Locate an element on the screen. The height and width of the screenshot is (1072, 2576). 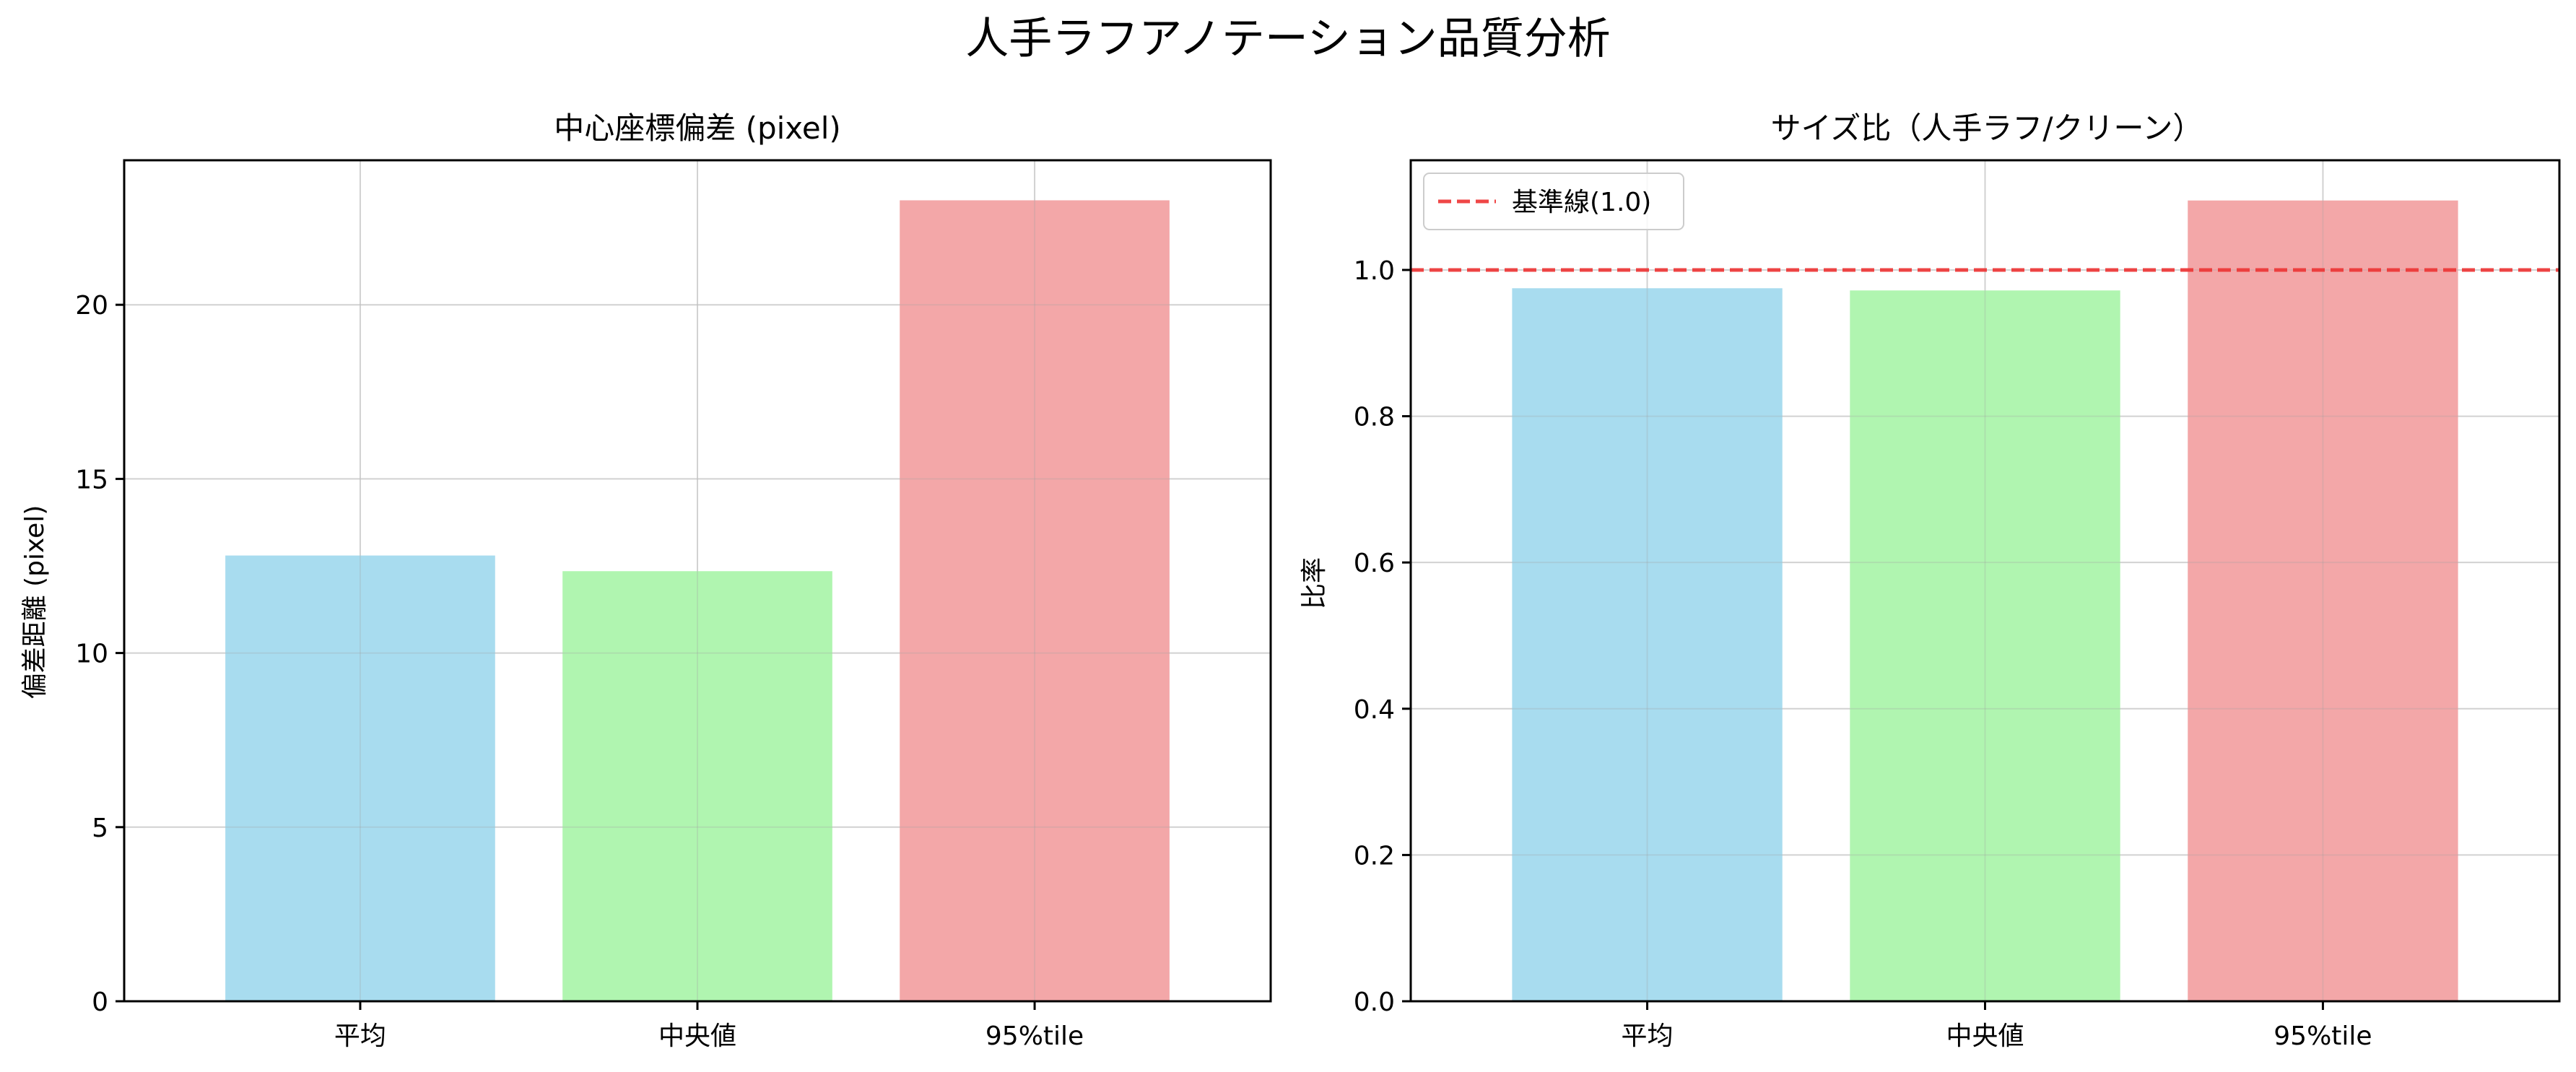
legend: 基準線(1.0) is located at coordinates (1553, 201).